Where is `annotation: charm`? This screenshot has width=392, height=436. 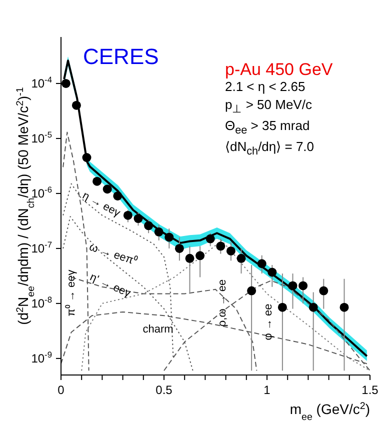
annotation: charm is located at coordinates (158, 330).